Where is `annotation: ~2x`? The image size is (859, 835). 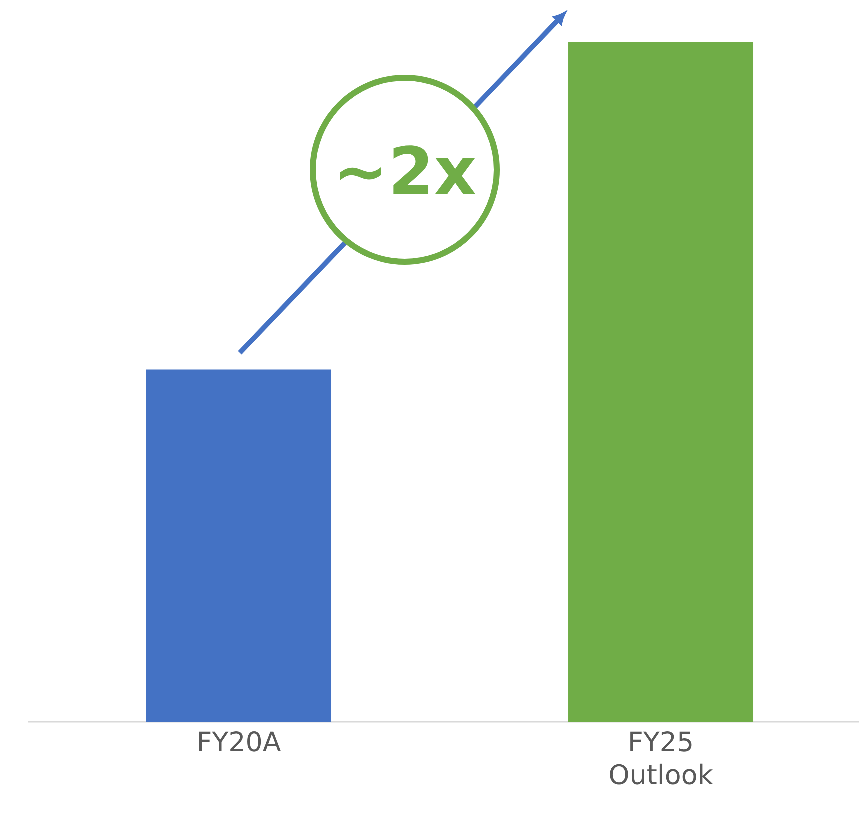
annotation: ~2x is located at coordinates (408, 170).